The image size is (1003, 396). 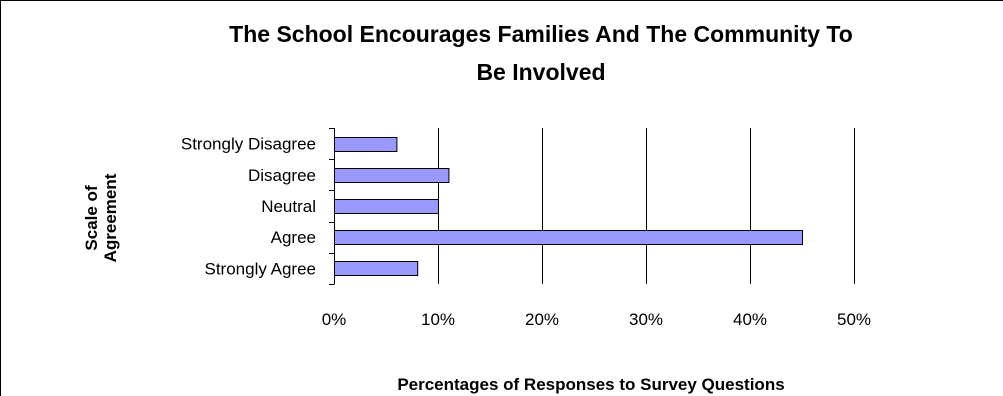 What do you see at coordinates (282, 175) in the screenshot?
I see `y-category-label: Disagree` at bounding box center [282, 175].